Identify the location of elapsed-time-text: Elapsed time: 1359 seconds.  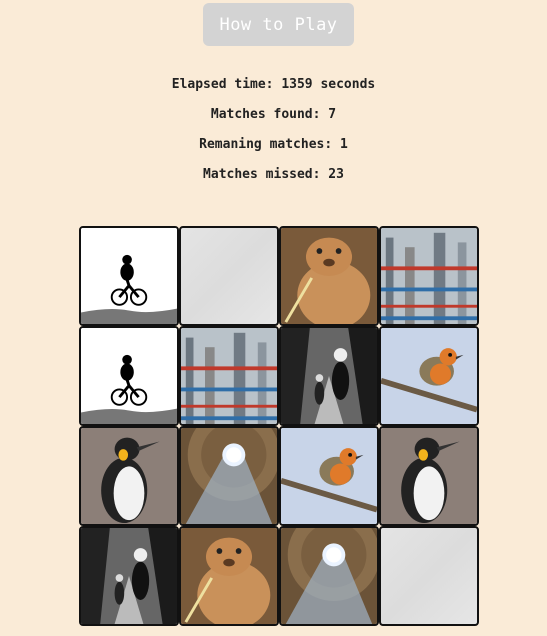
(273, 84).